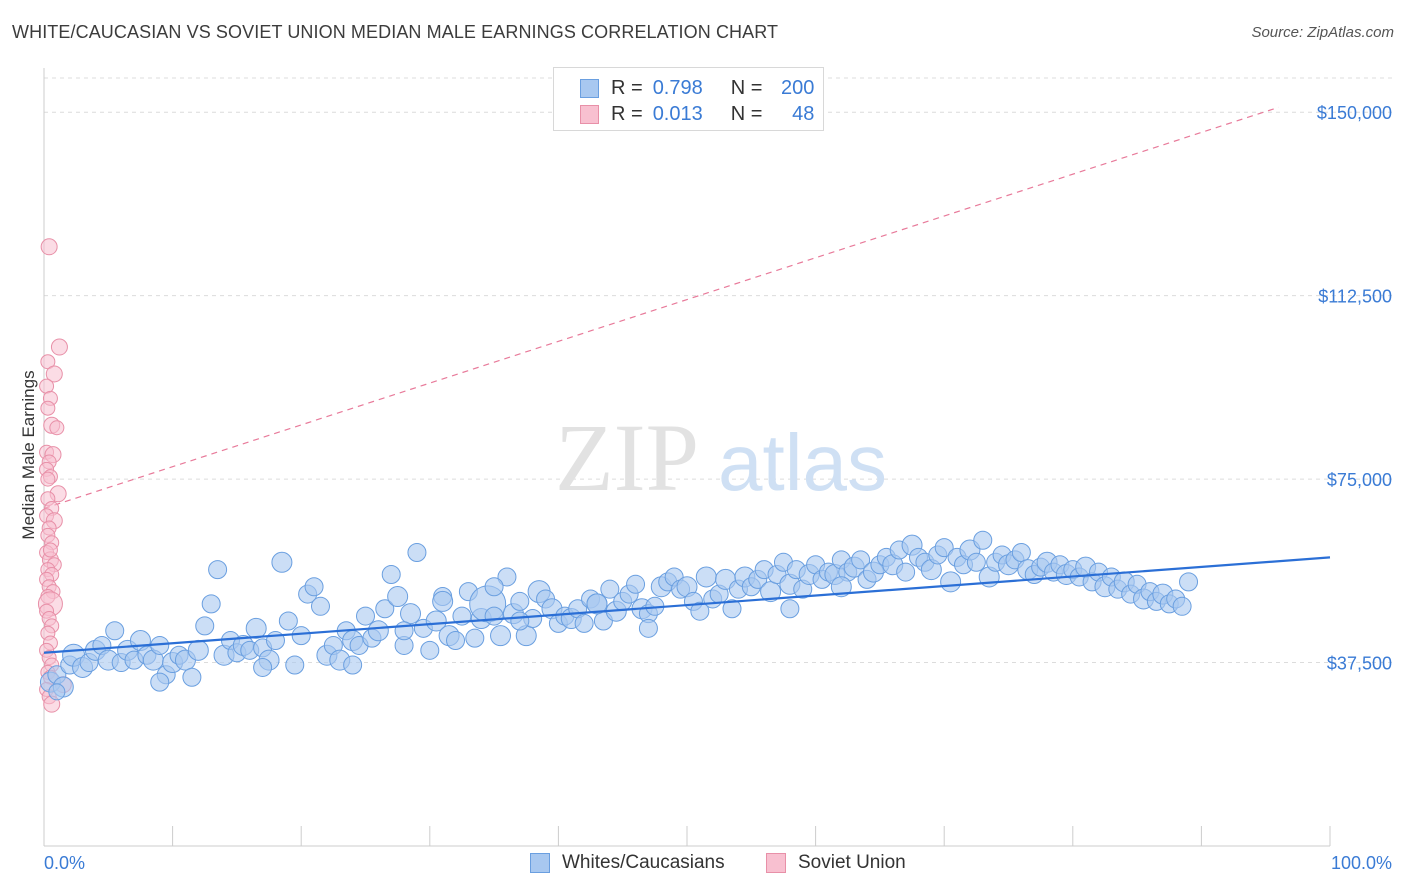  What do you see at coordinates (1354, 113) in the screenshot?
I see `y-tick-label: $150,000` at bounding box center [1354, 113].